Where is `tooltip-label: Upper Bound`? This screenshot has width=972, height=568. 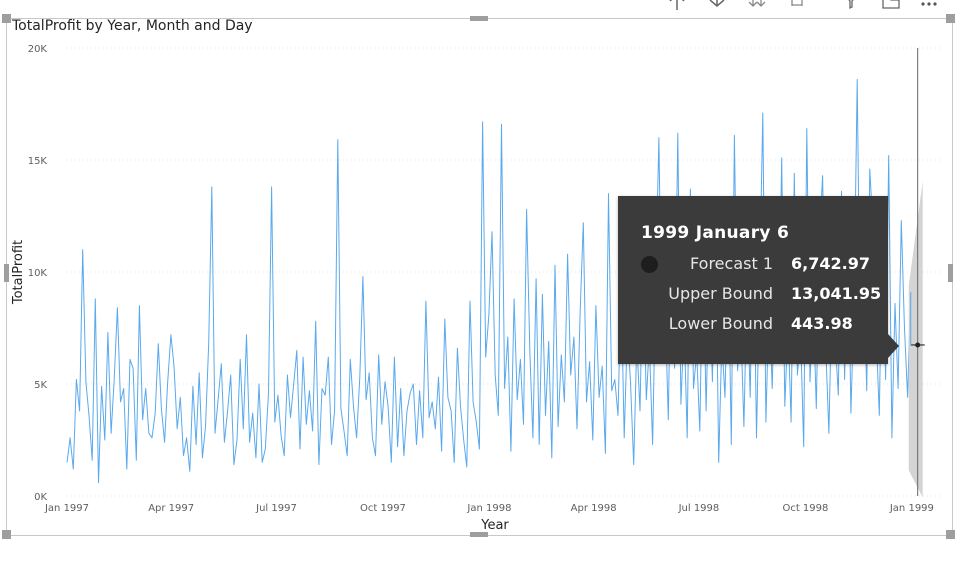
tooltip-label: Upper Bound is located at coordinates (720, 293).